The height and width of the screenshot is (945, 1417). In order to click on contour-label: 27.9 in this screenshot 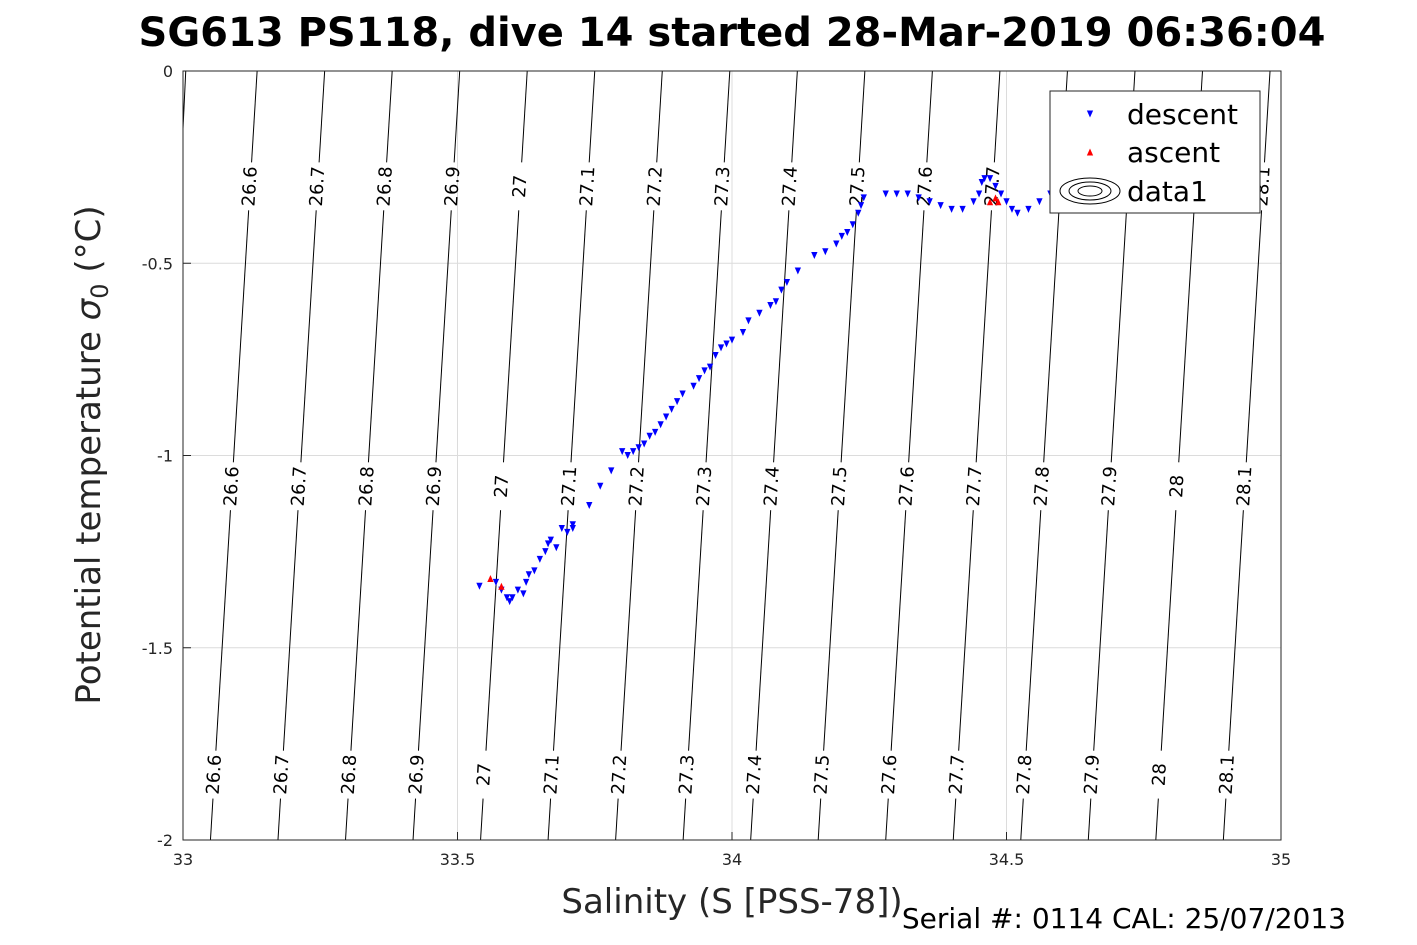, I will do `click(1109, 486)`.